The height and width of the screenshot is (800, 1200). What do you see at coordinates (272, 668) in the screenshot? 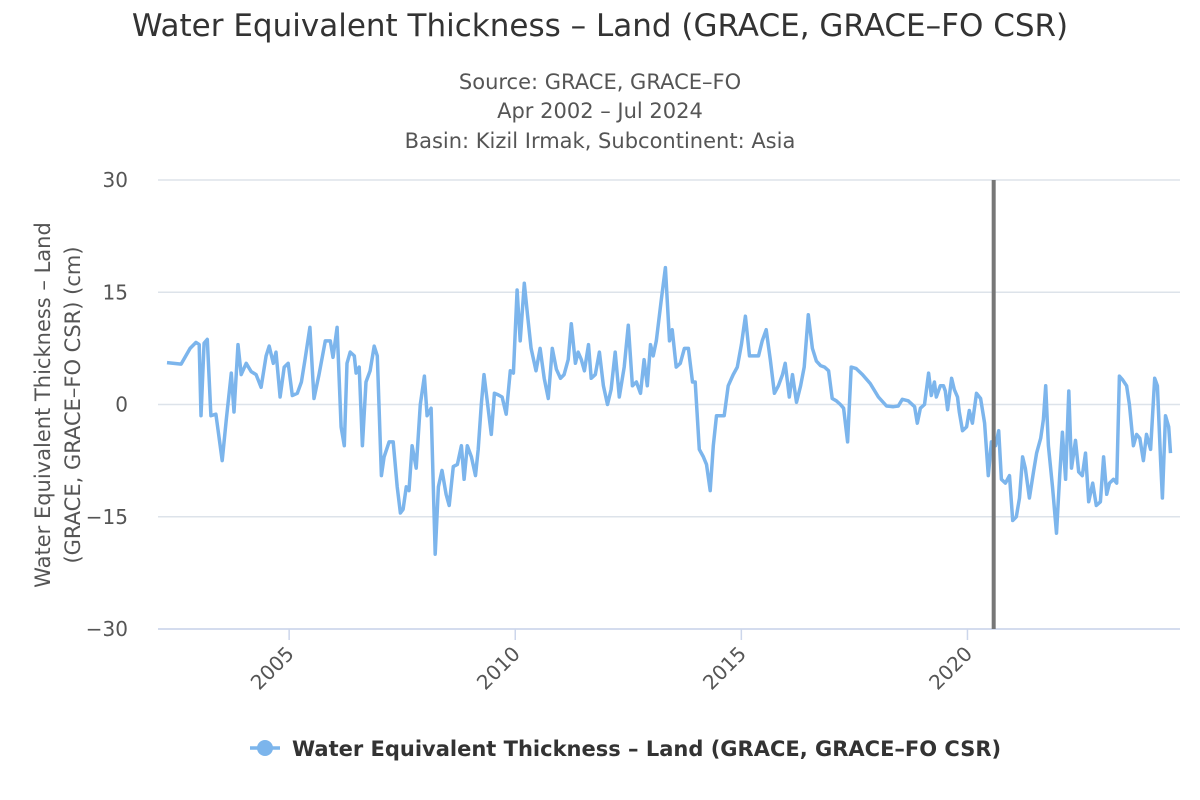
I see `x-tick-label: 2005` at bounding box center [272, 668].